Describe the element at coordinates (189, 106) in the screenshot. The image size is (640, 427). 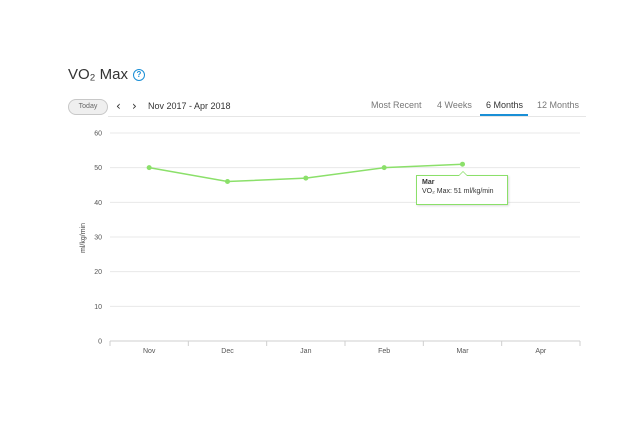
I see `date-range-label: Nov 2017 - Apr 2018` at that location.